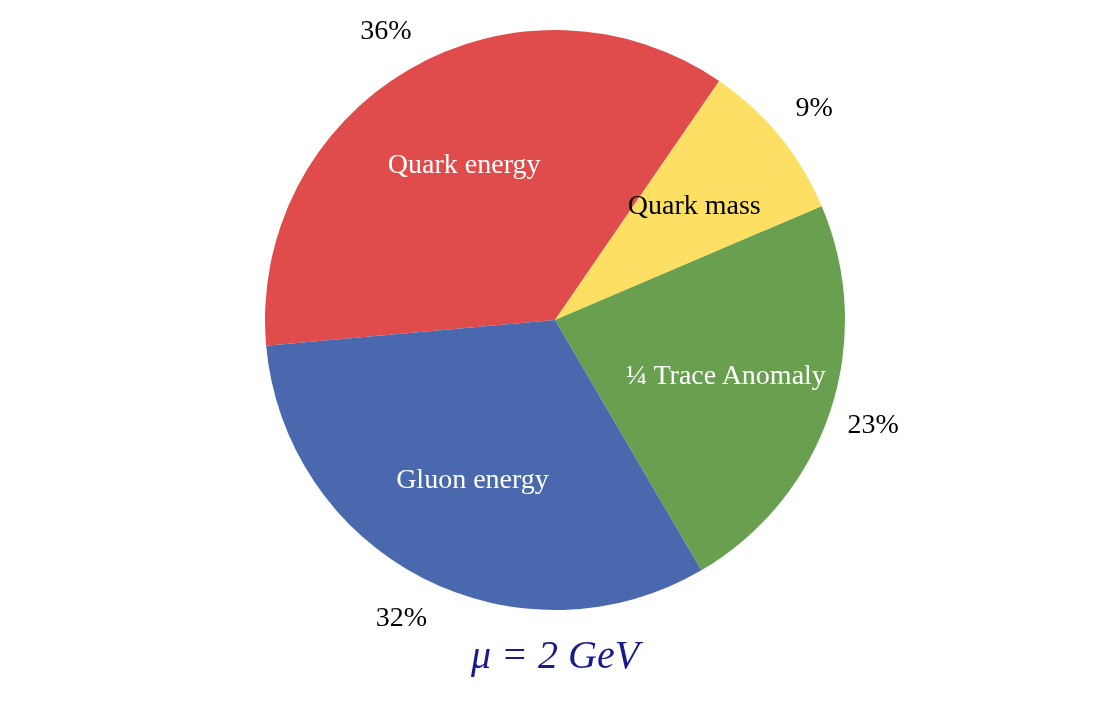  Describe the element at coordinates (472, 478) in the screenshot. I see `slice-label: Gluon energy` at that location.